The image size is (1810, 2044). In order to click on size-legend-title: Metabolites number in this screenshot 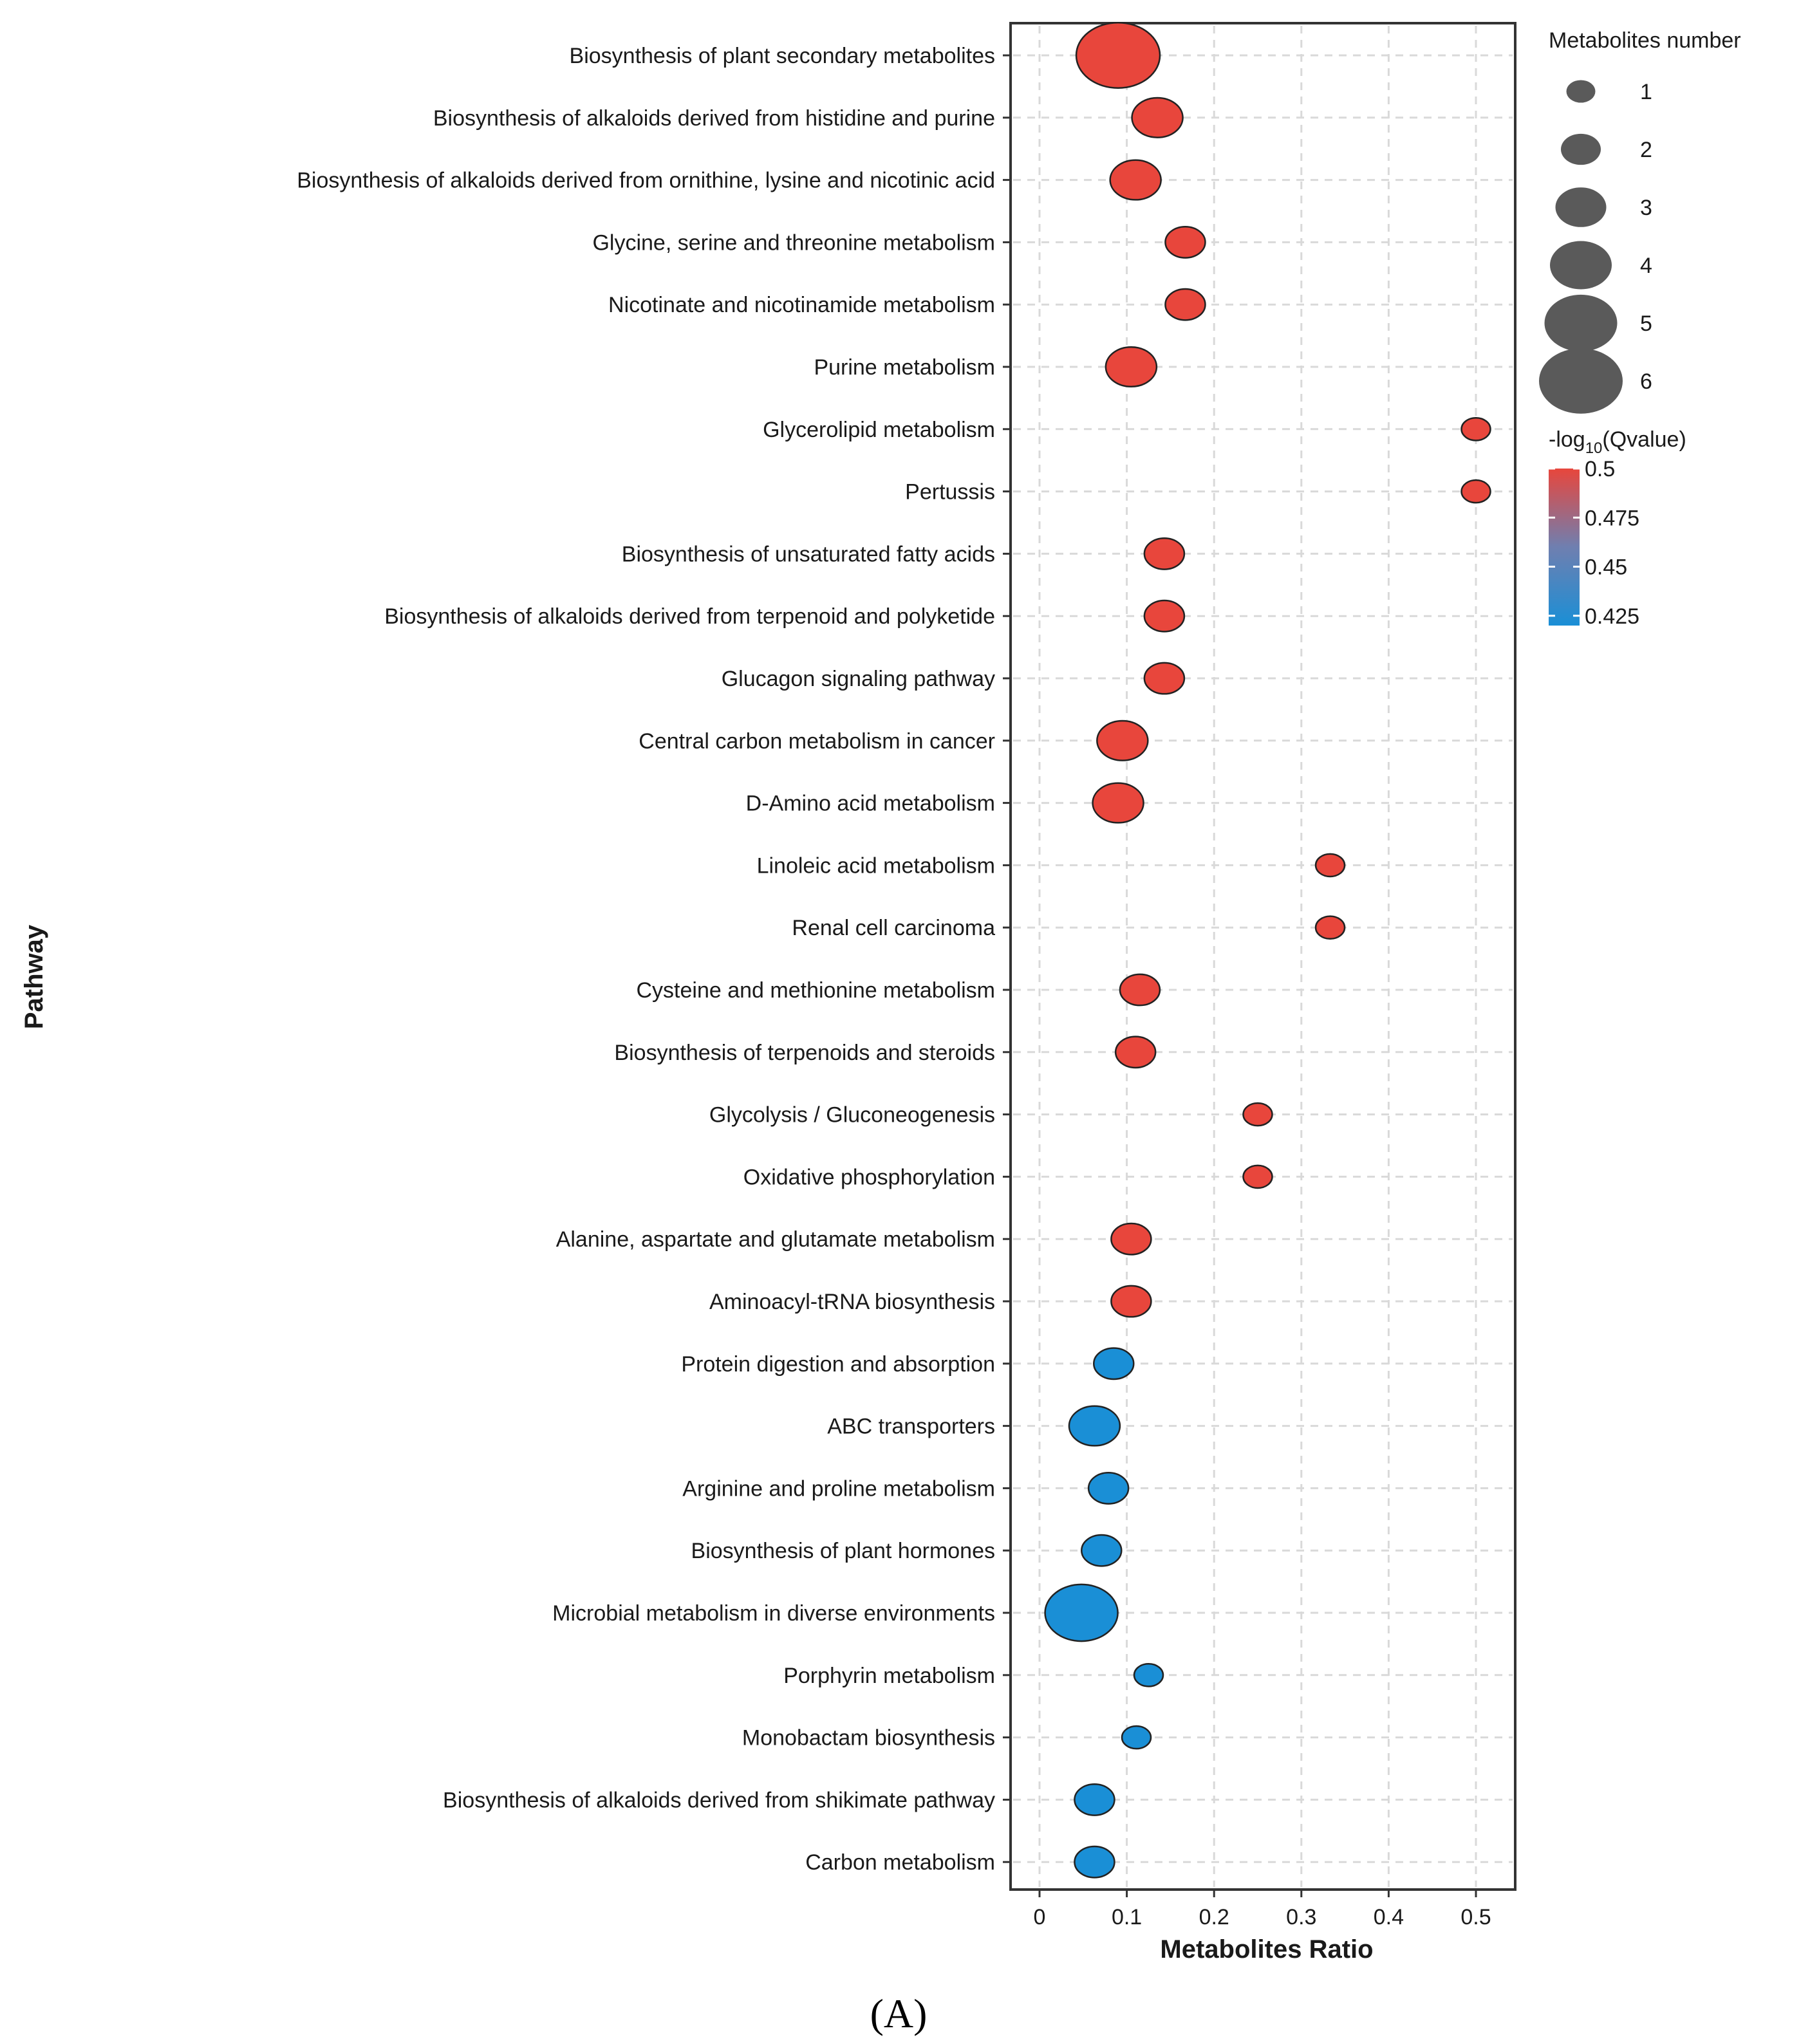, I will do `click(1645, 41)`.